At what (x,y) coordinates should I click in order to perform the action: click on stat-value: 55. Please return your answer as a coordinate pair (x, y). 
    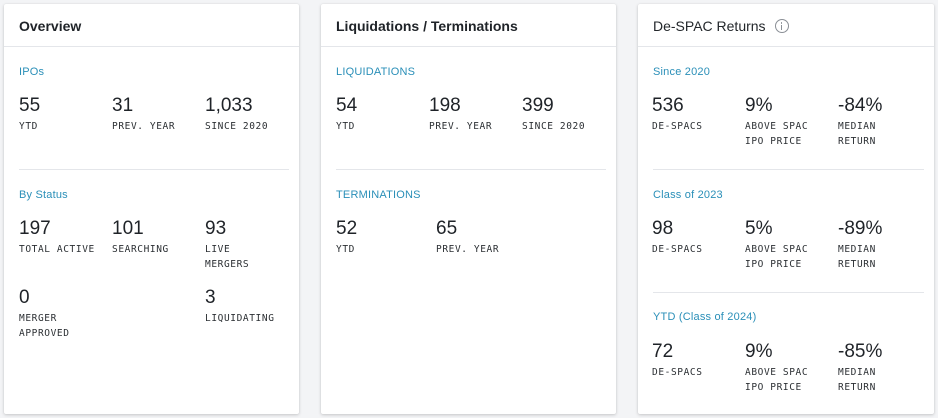
    Looking at the image, I should click on (30, 105).